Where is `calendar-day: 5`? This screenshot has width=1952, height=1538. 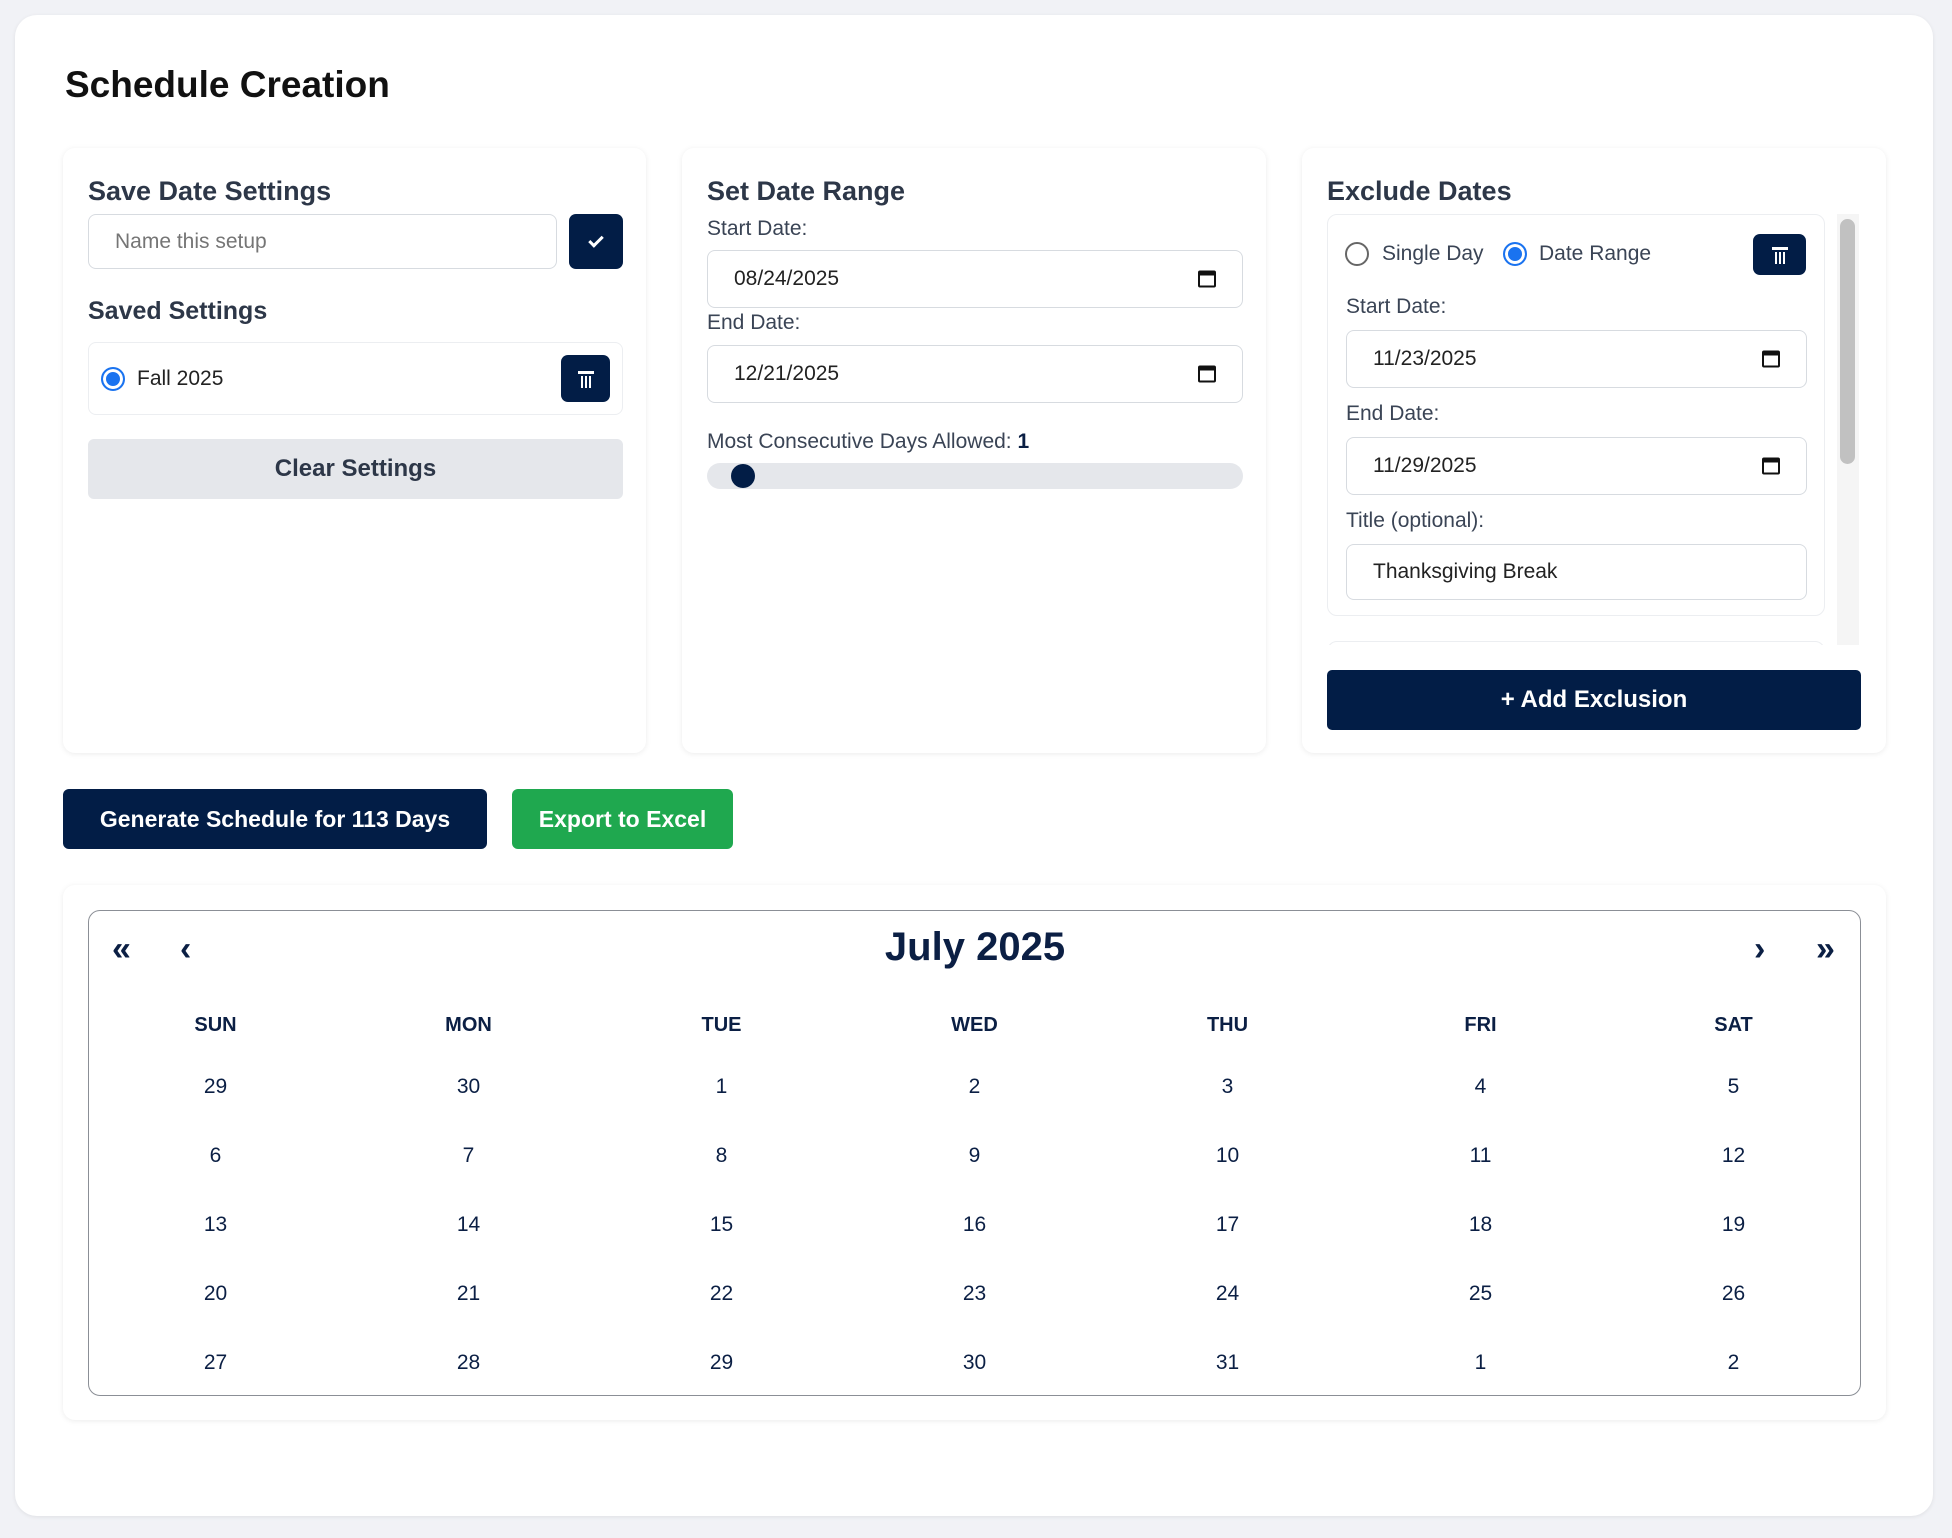 calendar-day: 5 is located at coordinates (1733, 1086).